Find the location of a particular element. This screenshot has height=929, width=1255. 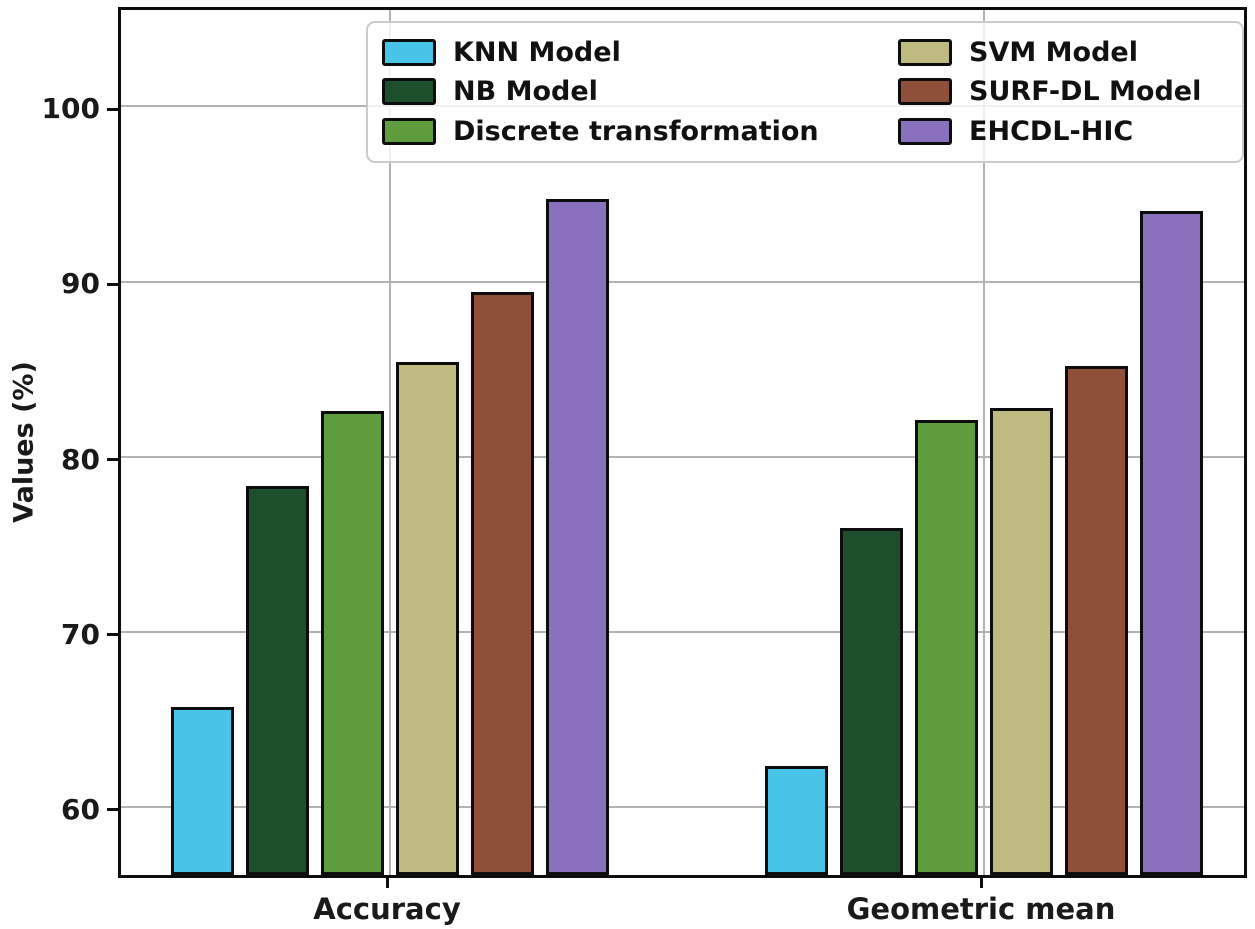

bar-nb-model-geometric-mean is located at coordinates (871, 701).